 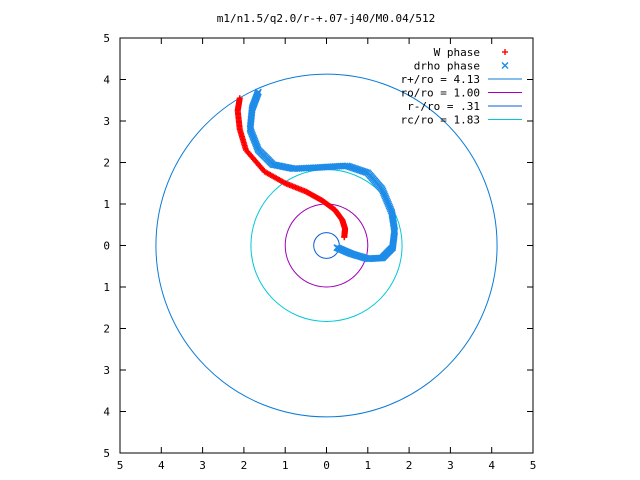 I want to click on drho-phase-series, so click(x=322, y=175).